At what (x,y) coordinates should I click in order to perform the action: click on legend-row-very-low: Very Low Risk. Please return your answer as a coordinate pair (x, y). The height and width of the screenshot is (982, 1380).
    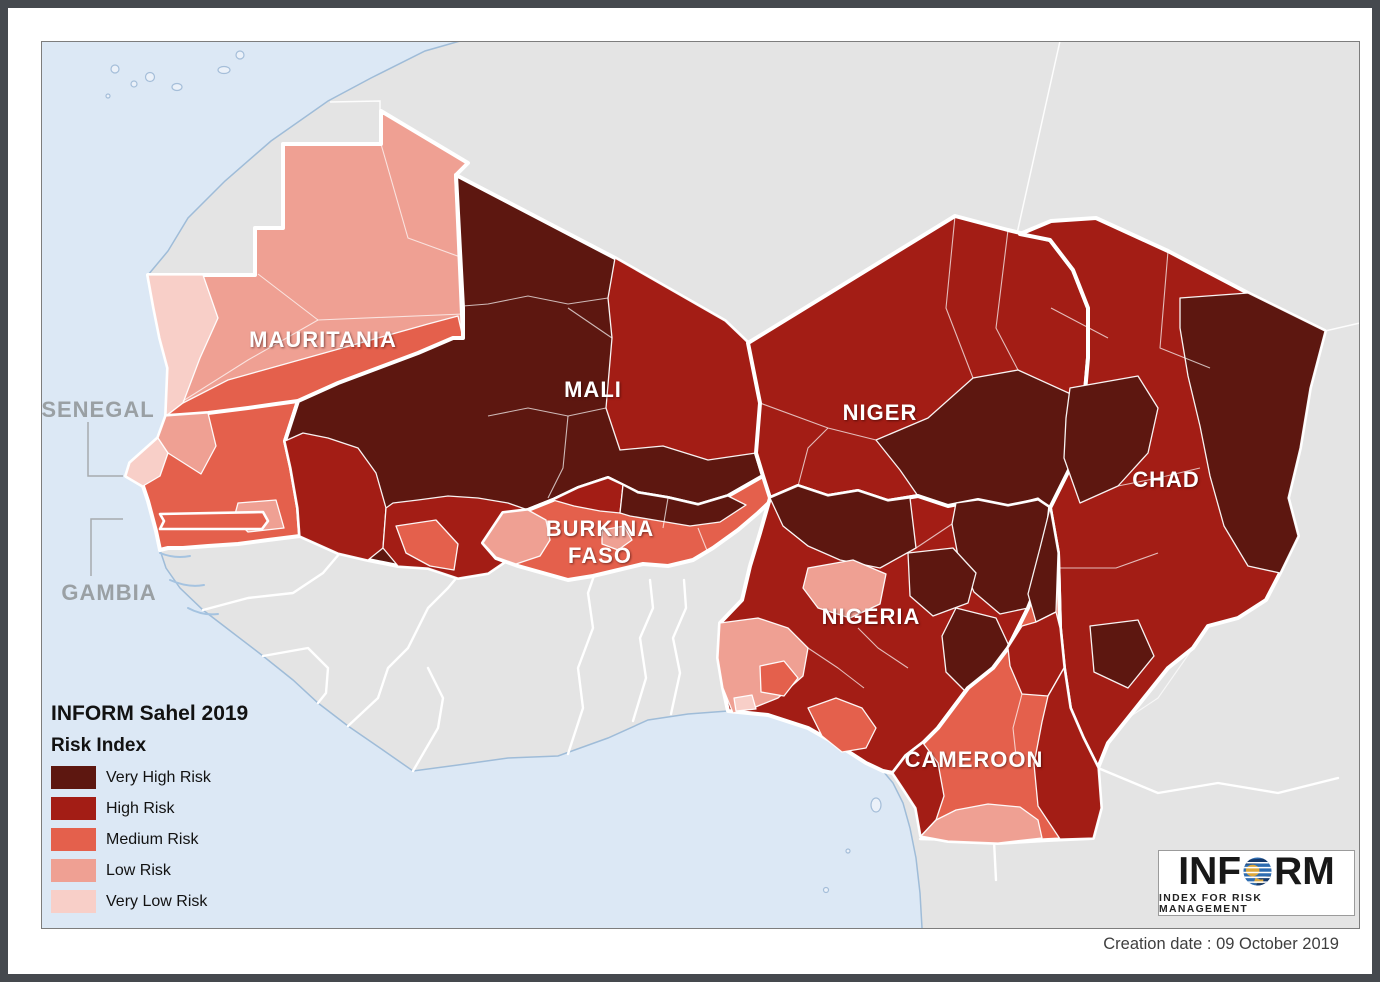
    Looking at the image, I should click on (149, 901).